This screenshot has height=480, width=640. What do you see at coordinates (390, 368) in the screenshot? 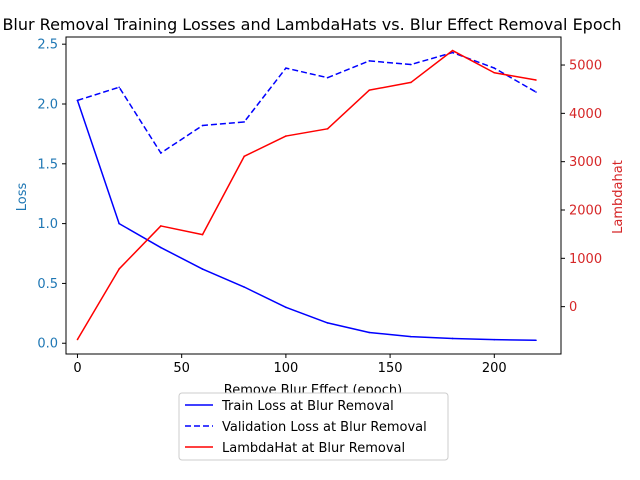
I see `x-tick-label: 150` at bounding box center [390, 368].